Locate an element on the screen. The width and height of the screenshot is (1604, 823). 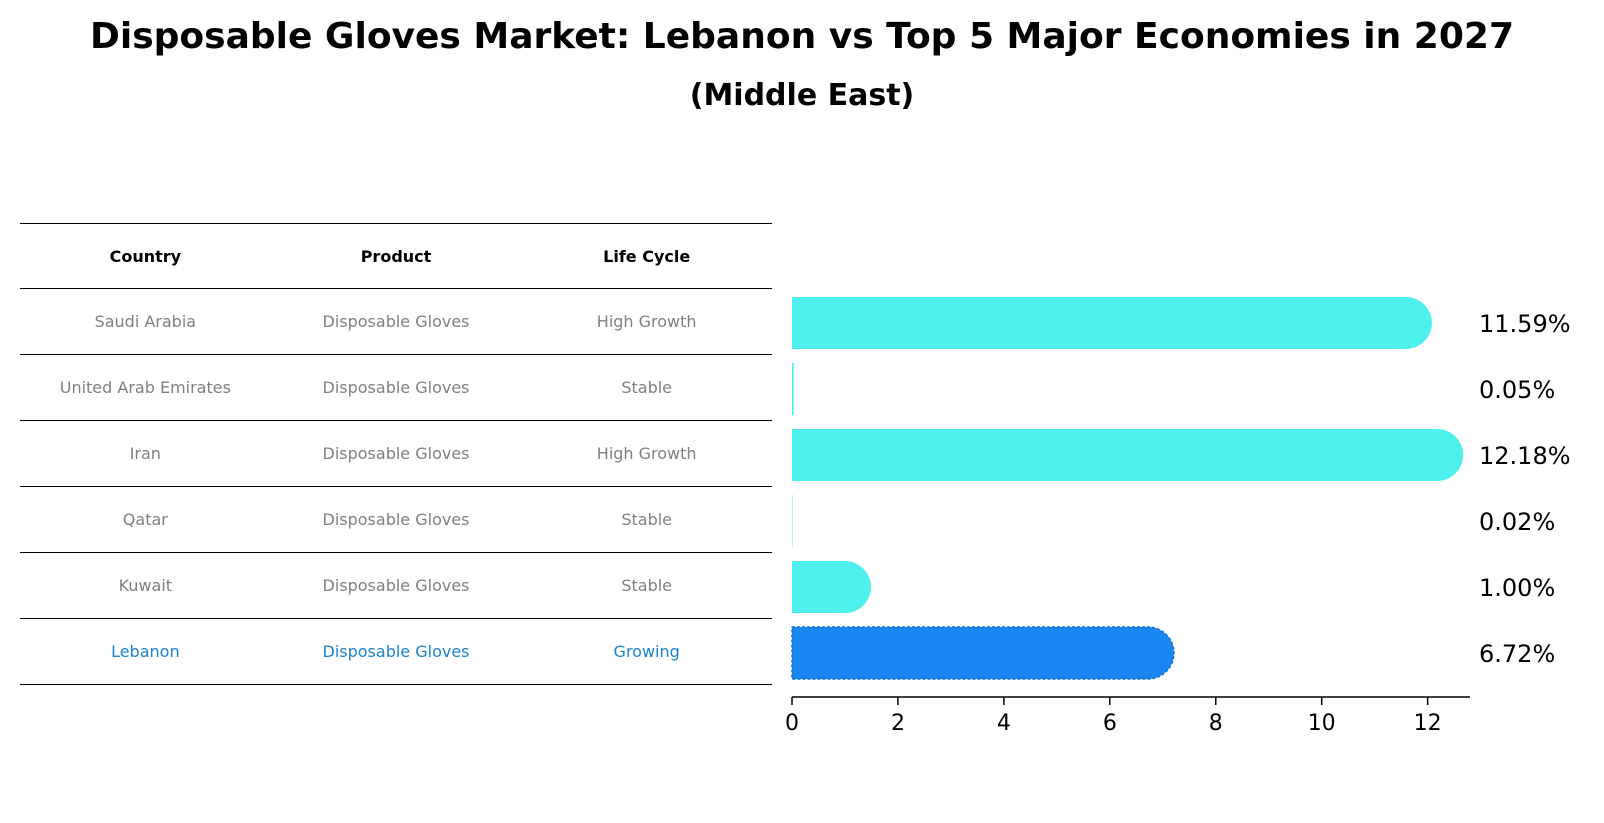
country-cell: United Arab Emirates is located at coordinates (145, 387).